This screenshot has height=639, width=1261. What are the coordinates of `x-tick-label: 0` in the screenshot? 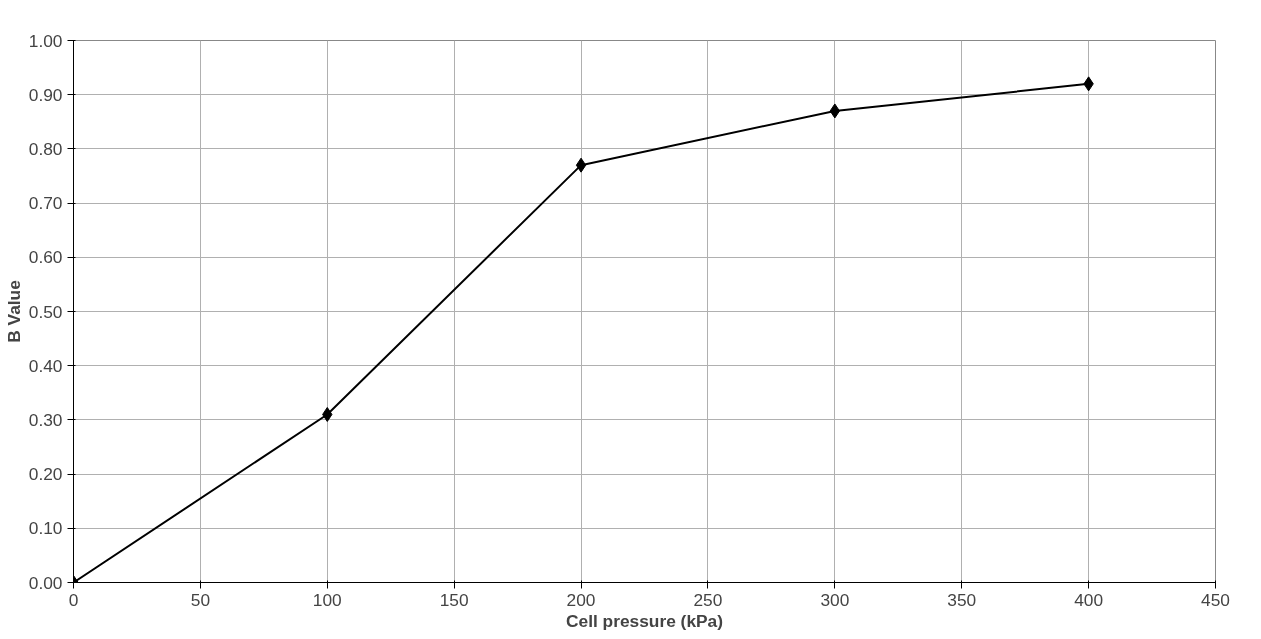 It's located at (73, 599).